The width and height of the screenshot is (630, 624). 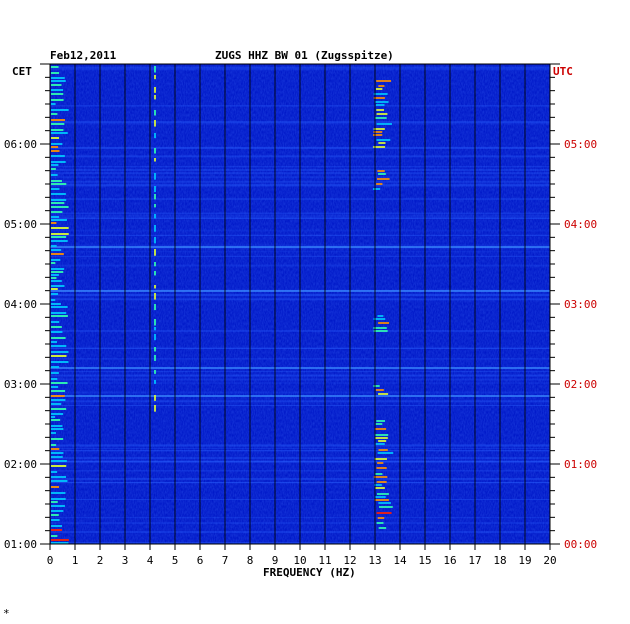 I want to click on x-axis-label: FREQUENCY (HZ), so click(x=309, y=572).